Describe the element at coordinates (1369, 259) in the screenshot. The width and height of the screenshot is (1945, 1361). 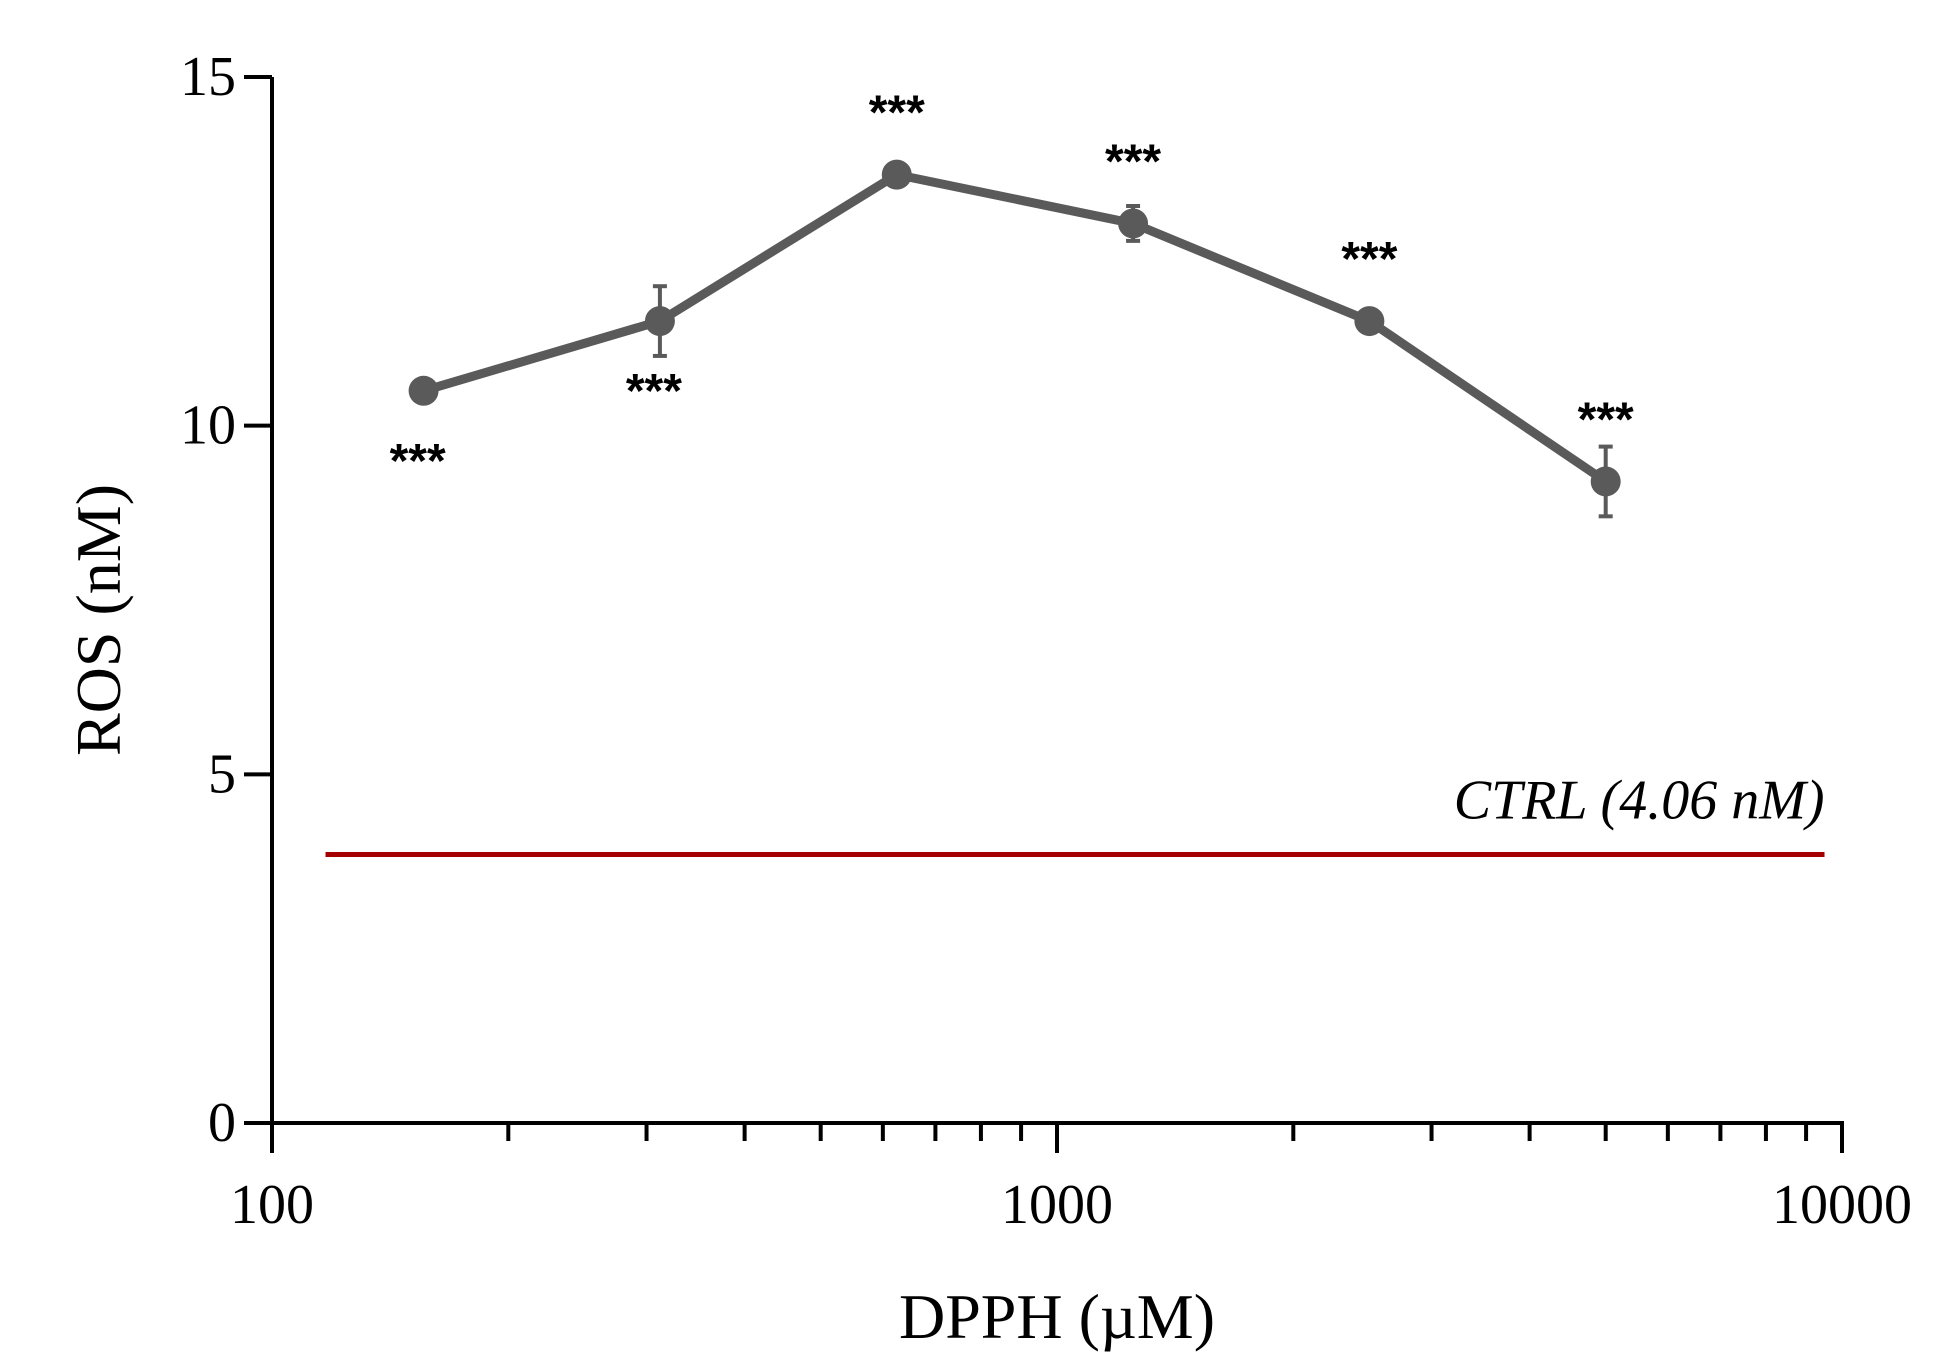
I see `significance-label-4: ***` at that location.